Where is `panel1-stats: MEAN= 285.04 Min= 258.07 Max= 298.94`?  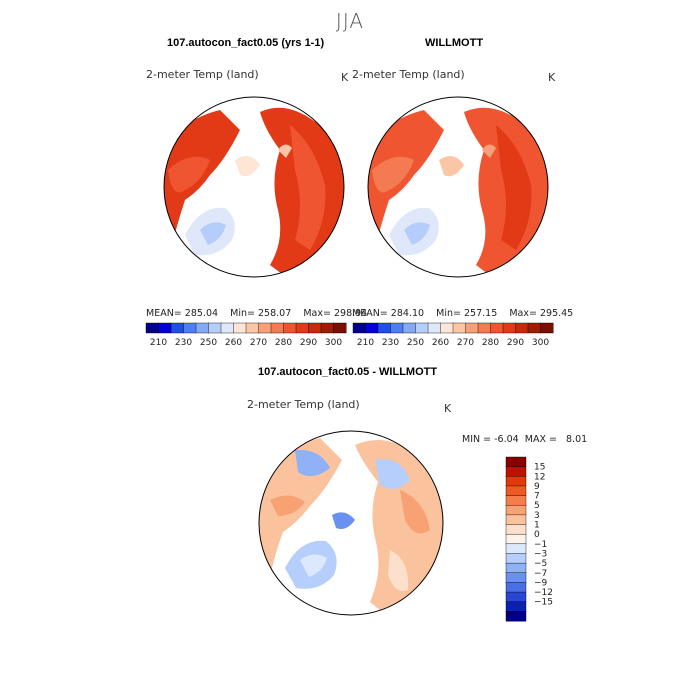 panel1-stats: MEAN= 285.04 Min= 258.07 Max= 298.94 is located at coordinates (257, 313).